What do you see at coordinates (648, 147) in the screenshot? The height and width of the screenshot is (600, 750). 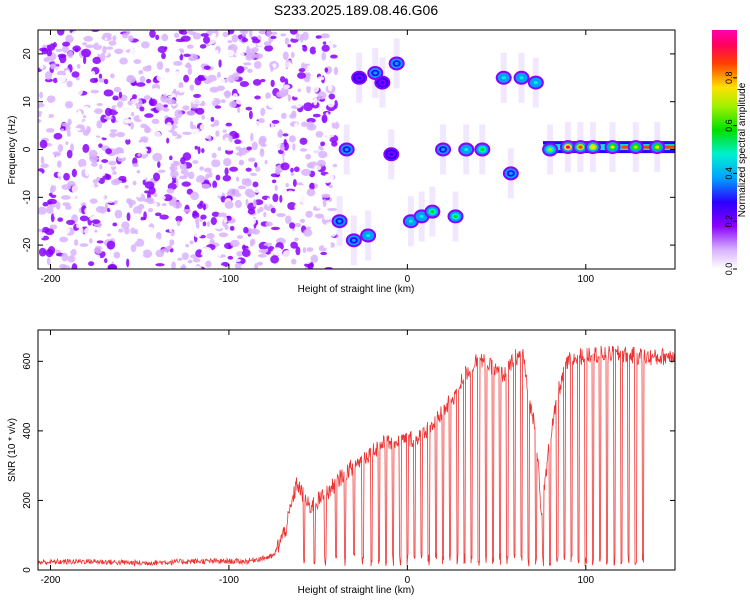 I see `carrier-band-core` at bounding box center [648, 147].